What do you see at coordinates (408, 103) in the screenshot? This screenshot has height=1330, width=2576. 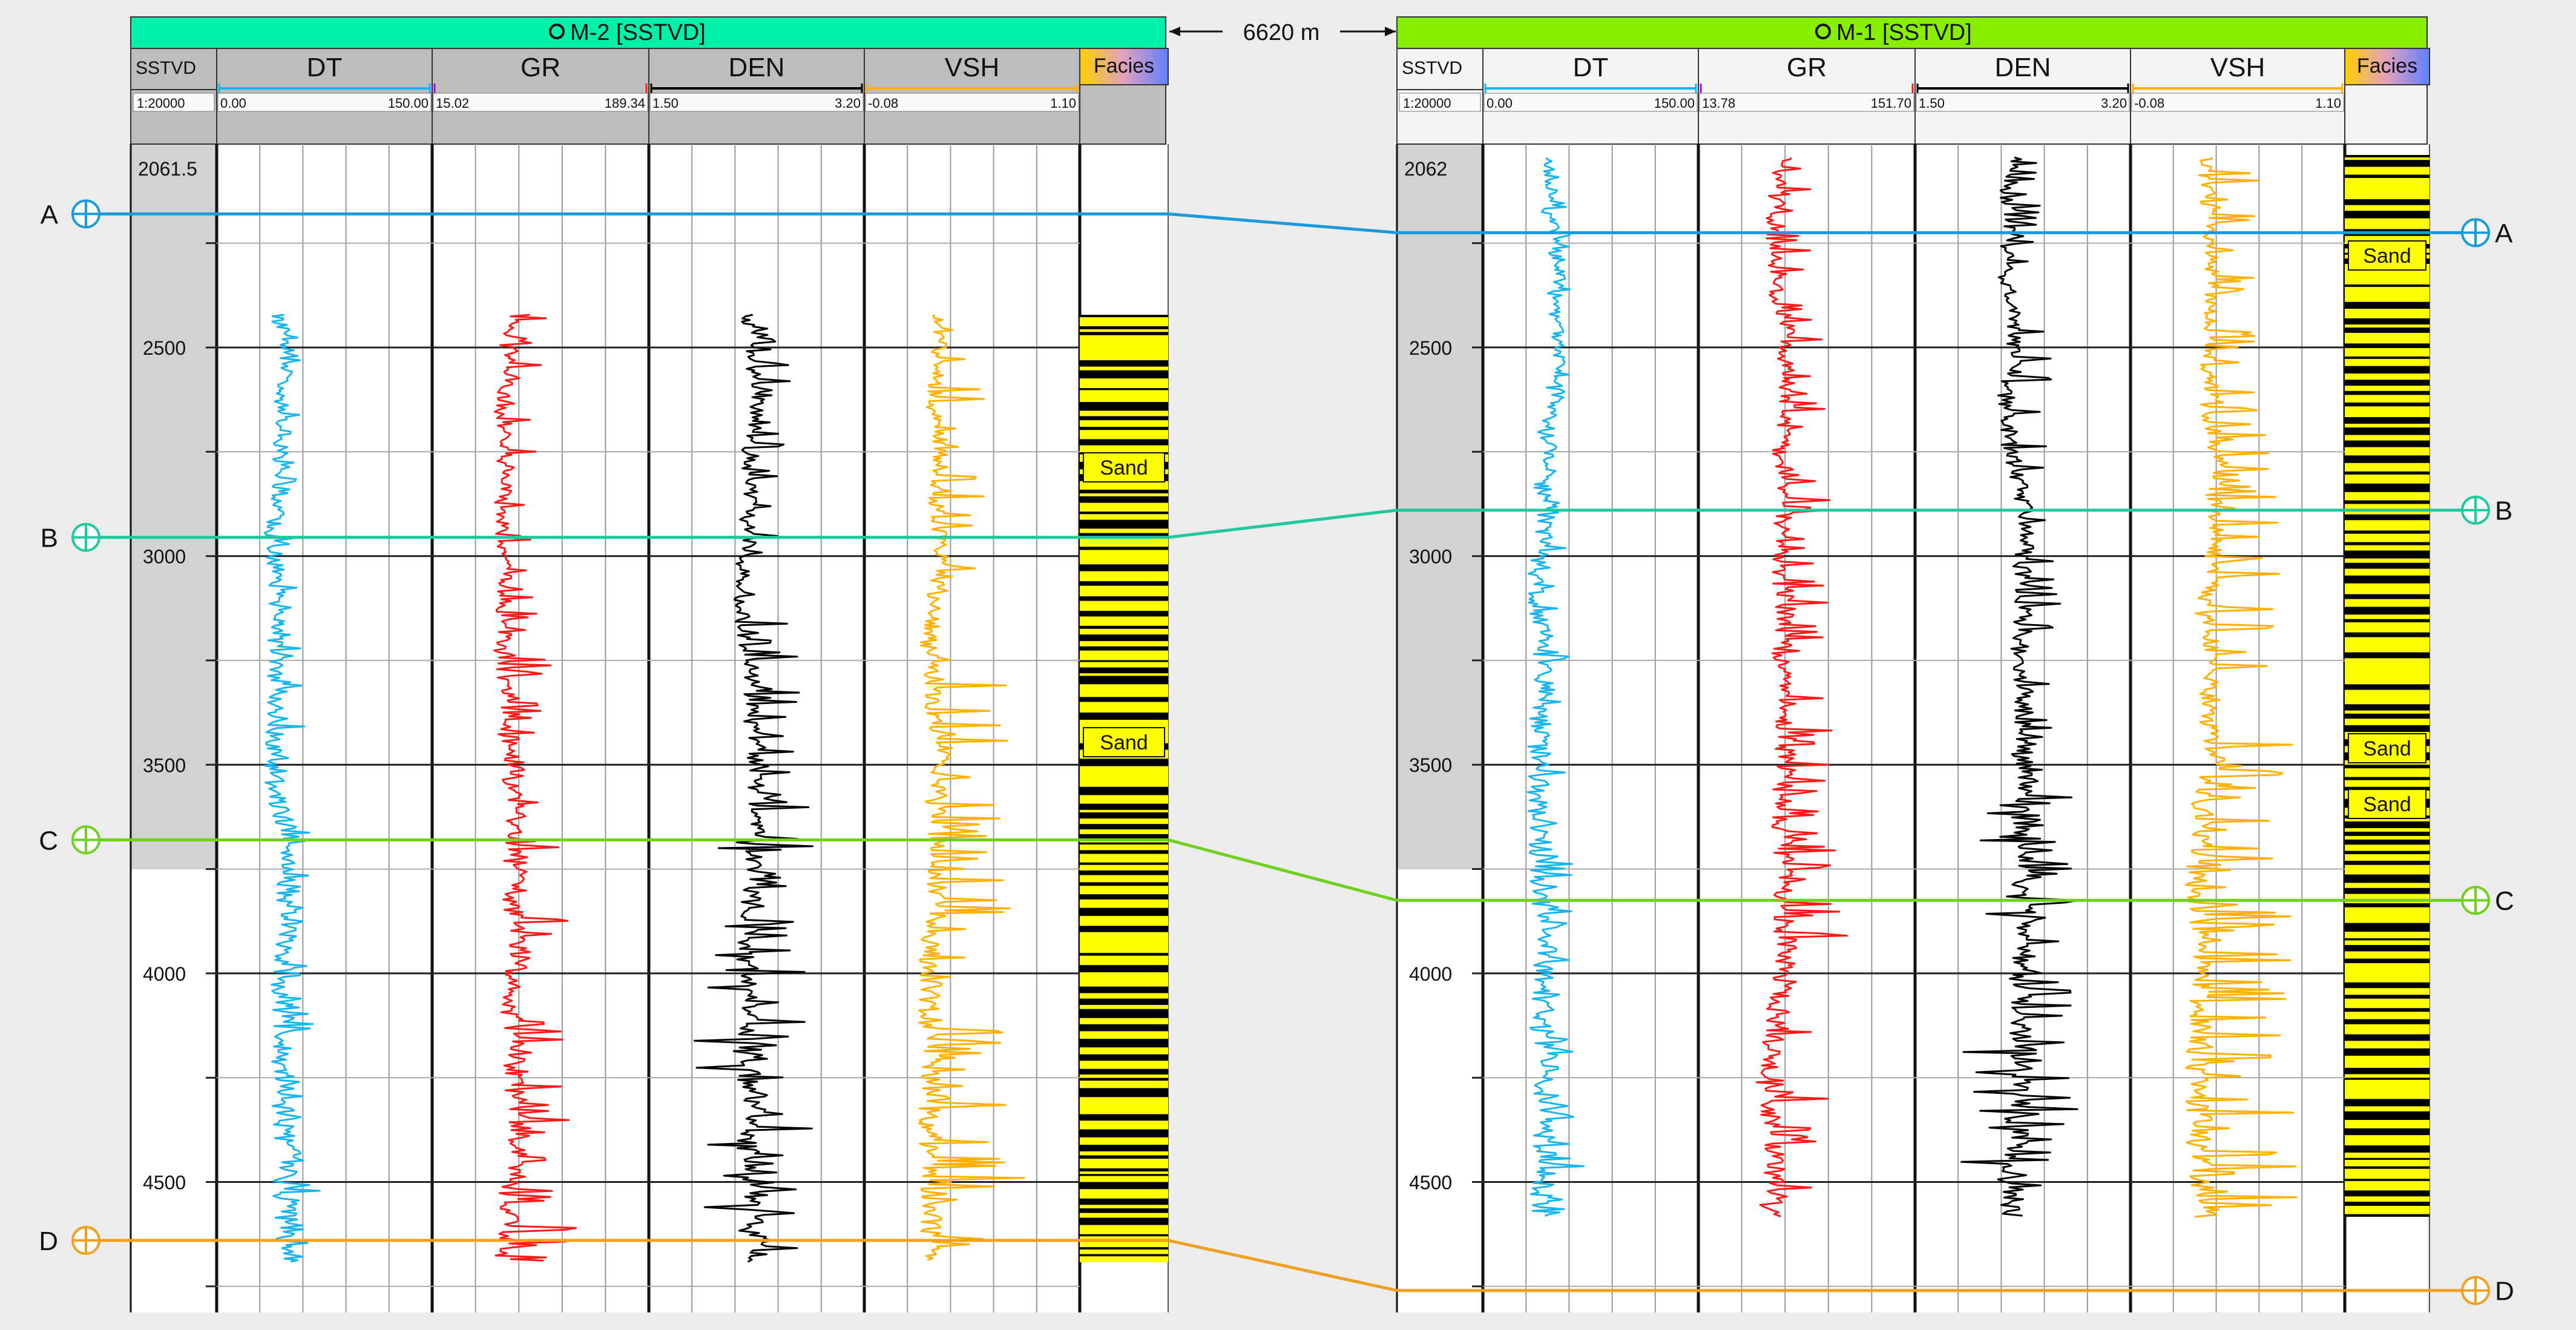 I see `track-max-dt: 150.00` at bounding box center [408, 103].